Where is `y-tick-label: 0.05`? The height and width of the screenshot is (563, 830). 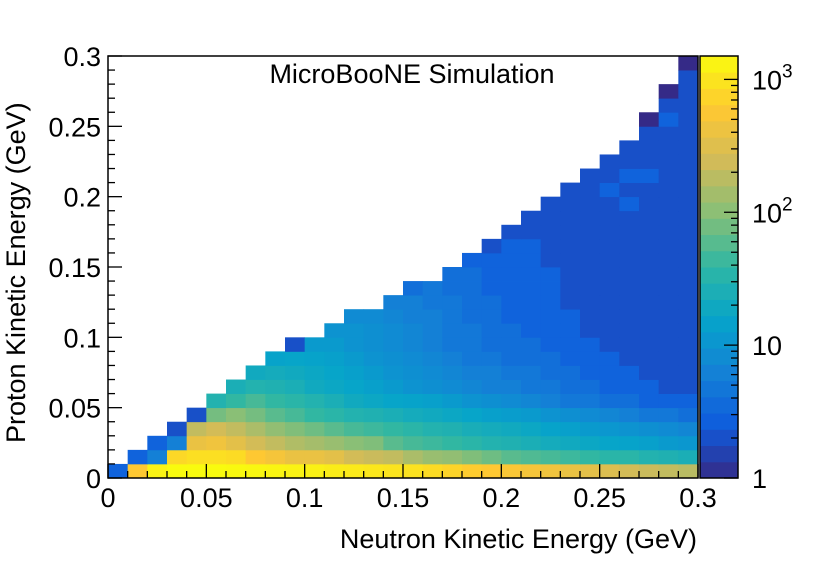
y-tick-label: 0.05 is located at coordinates (74, 409).